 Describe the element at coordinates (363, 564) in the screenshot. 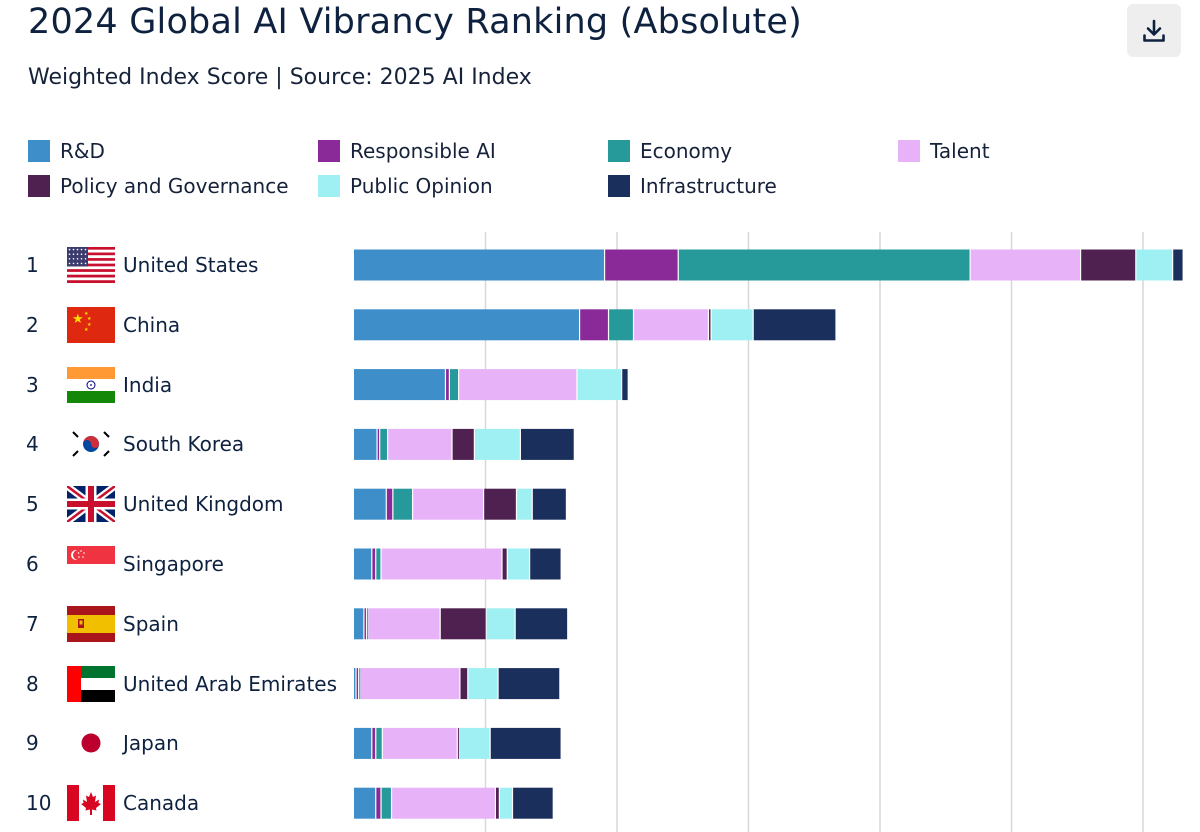

I see `bar-segment-singapore-randd` at that location.